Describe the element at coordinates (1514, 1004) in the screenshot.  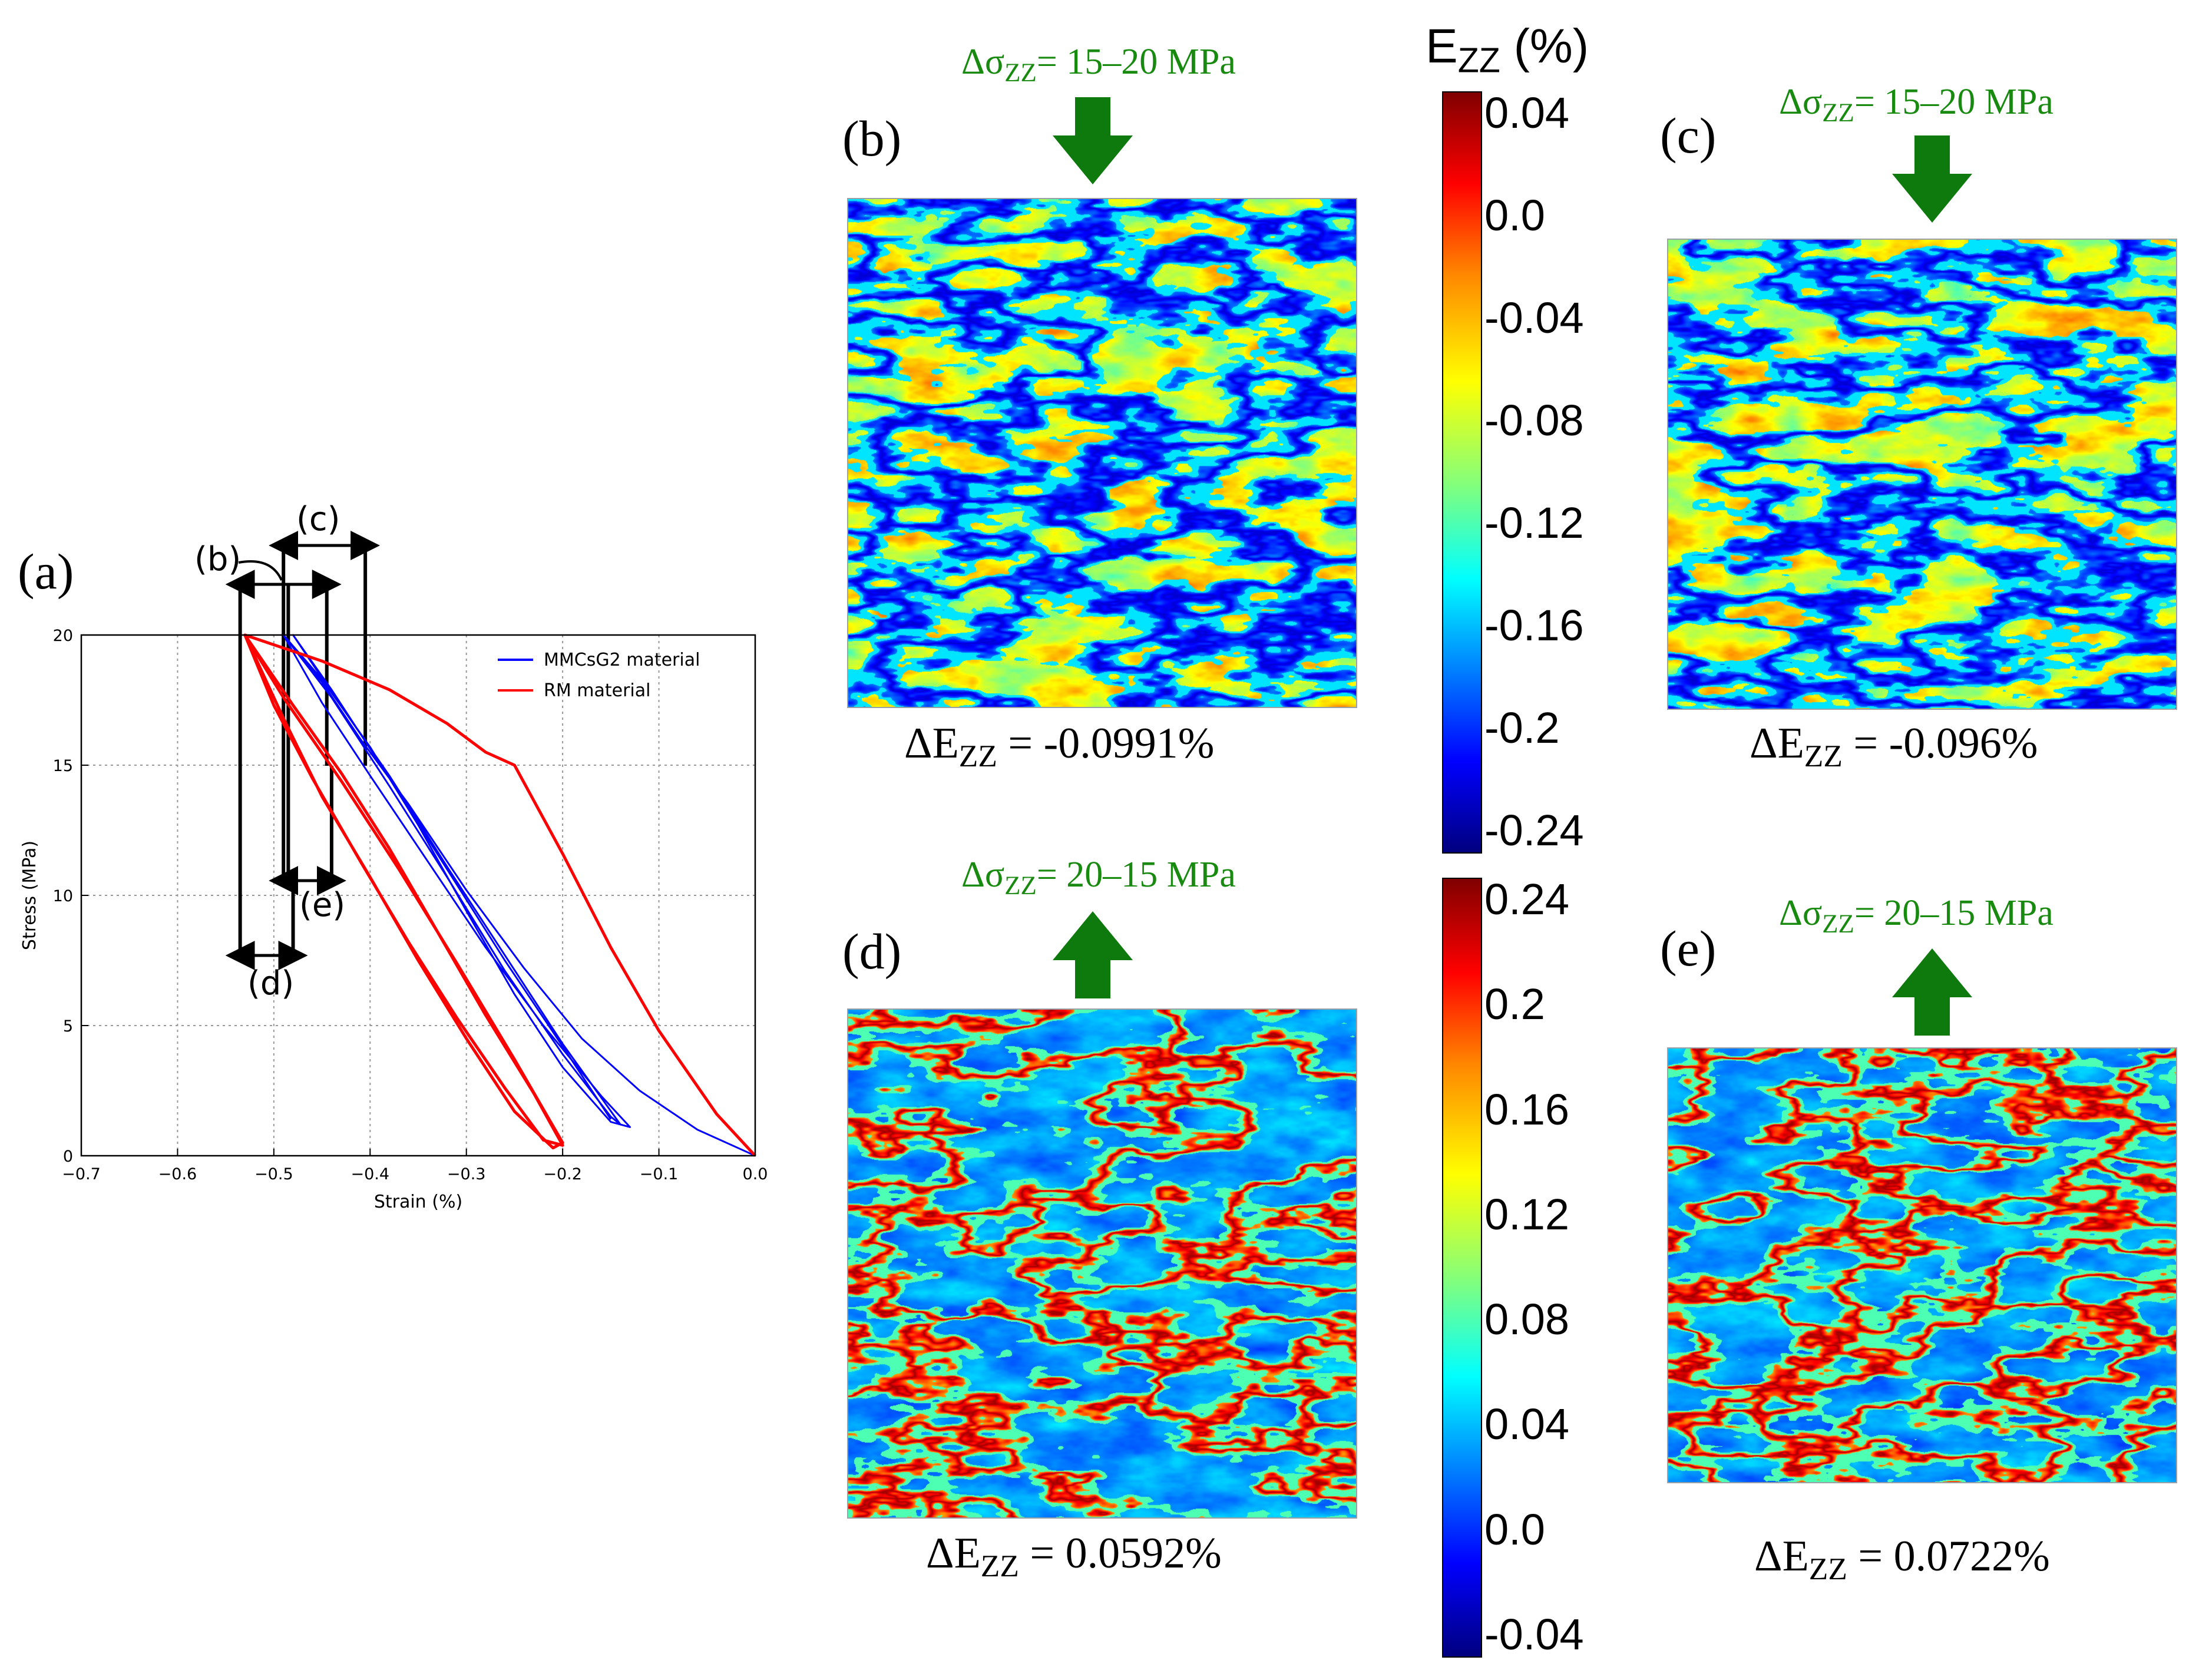
I see `colorbar-bottom-tick-label: 0.2` at that location.